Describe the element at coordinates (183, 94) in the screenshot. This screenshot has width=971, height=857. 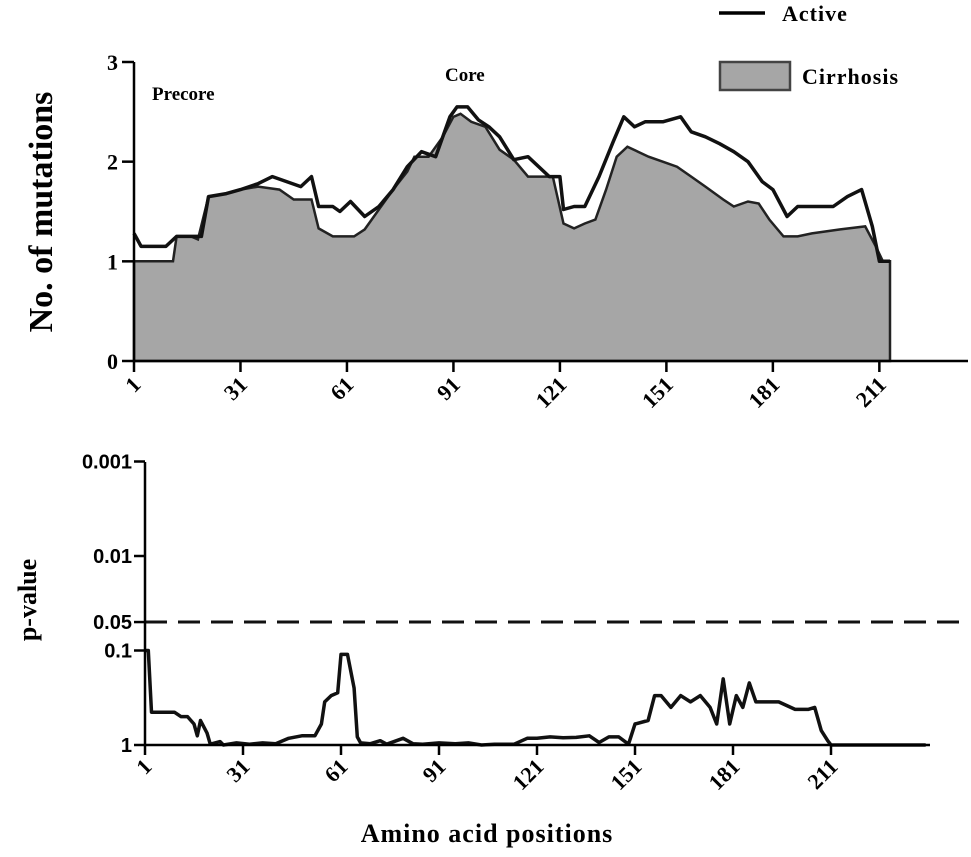
I see `annotation-precore: Precore` at that location.